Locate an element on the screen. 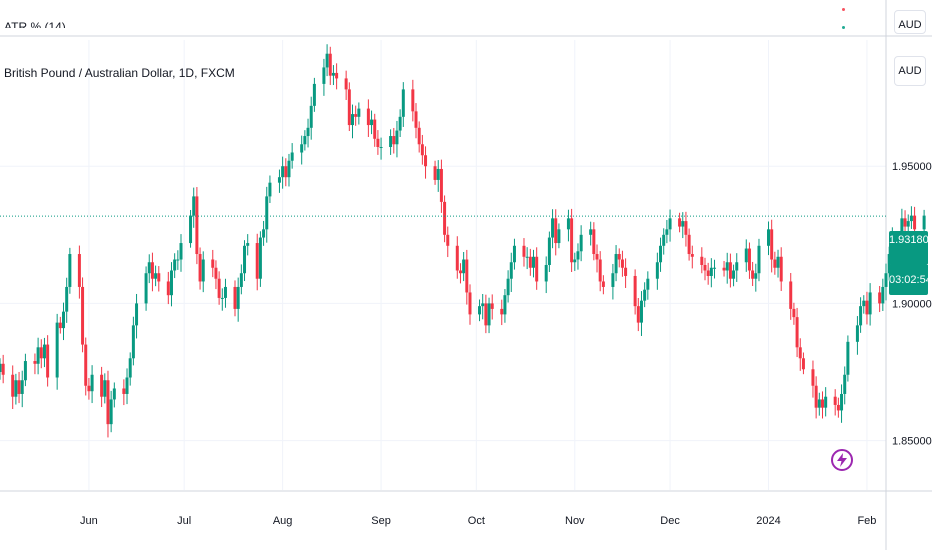 The height and width of the screenshot is (555, 932). x-tick-label: Nov is located at coordinates (575, 521).